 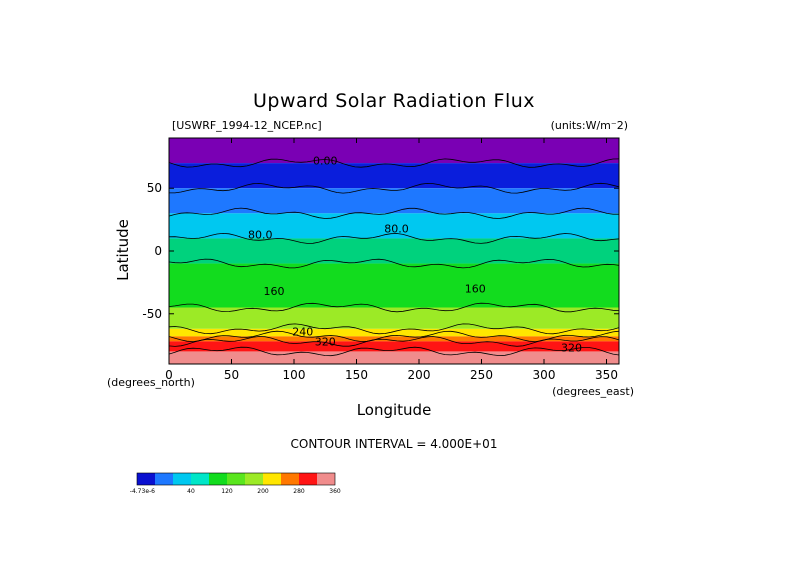 I want to click on colorbar: -4.73e-6 40 120 200 280 360, so click(x=235, y=483).